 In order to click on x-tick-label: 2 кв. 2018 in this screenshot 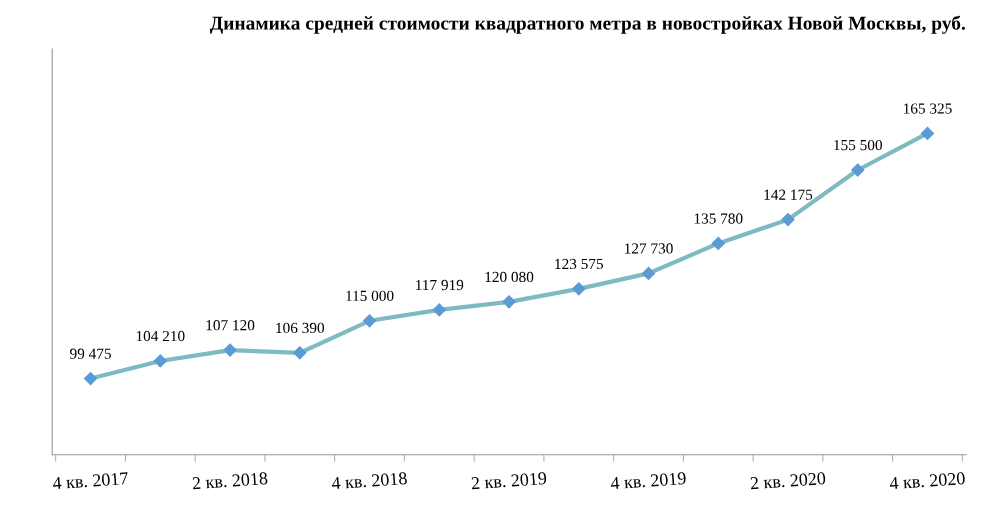, I will do `click(230, 481)`.